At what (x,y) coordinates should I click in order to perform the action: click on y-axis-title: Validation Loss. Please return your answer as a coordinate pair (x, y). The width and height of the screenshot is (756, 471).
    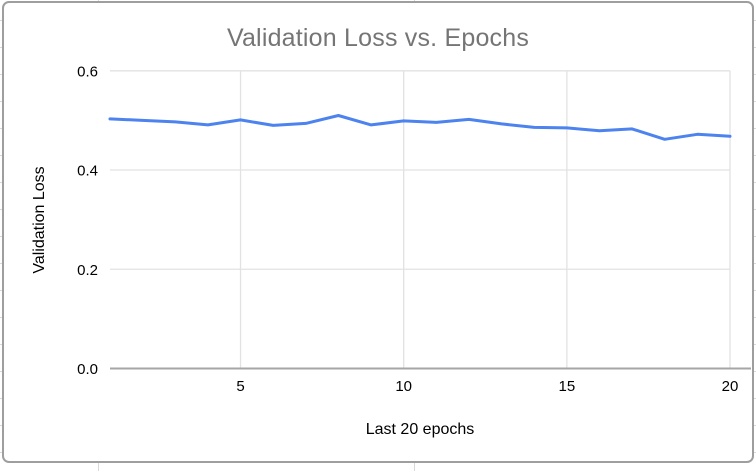
    Looking at the image, I should click on (39, 220).